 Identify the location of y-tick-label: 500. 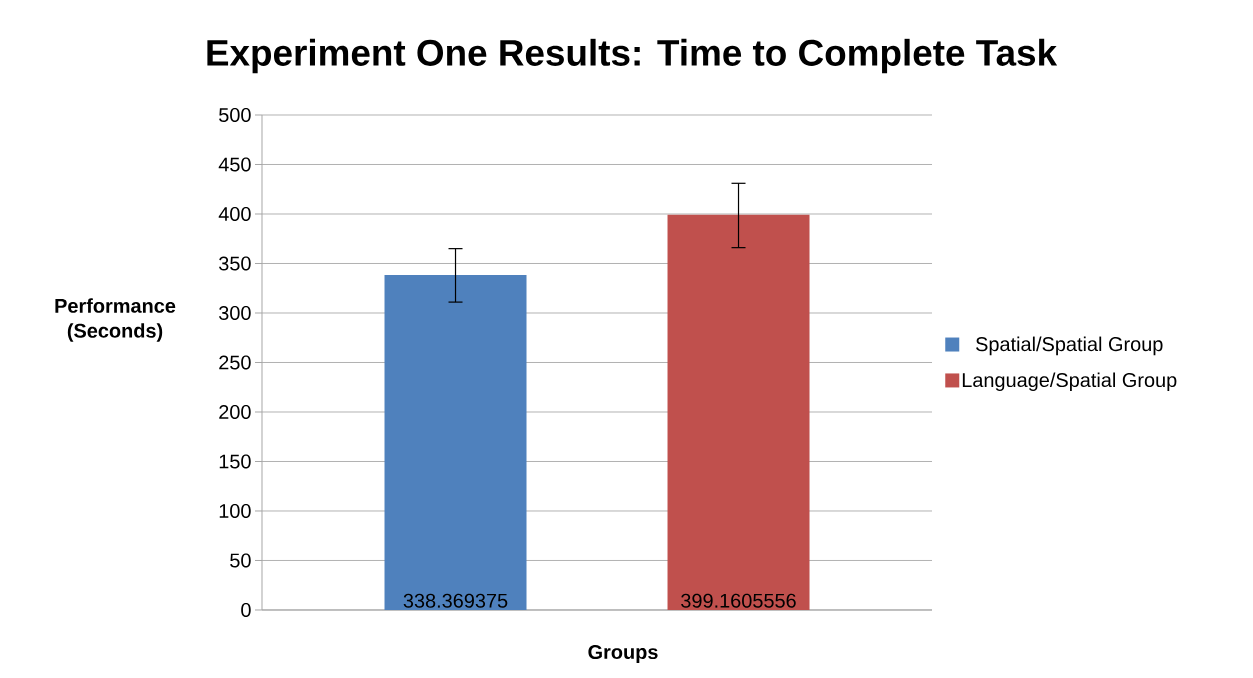
(235, 115).